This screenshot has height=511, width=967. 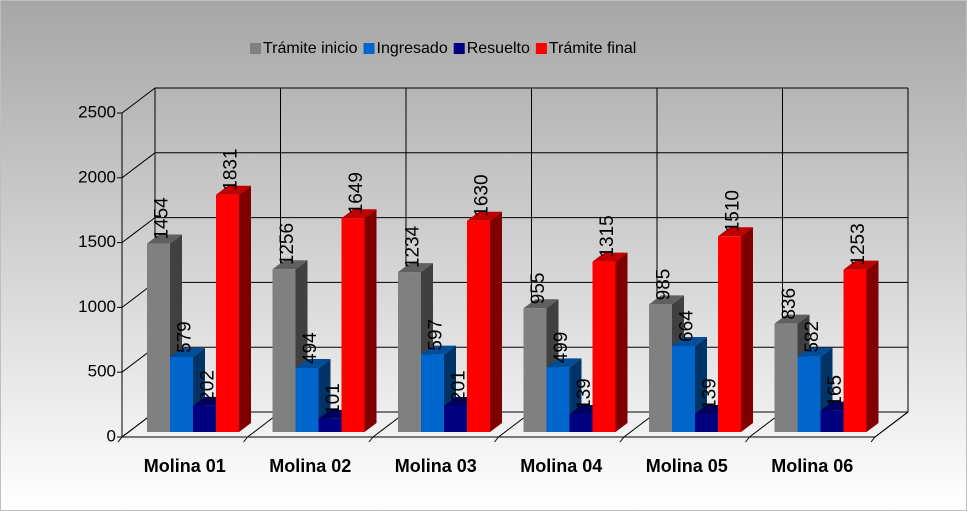 I want to click on data-label: 1256, so click(x=287, y=244).